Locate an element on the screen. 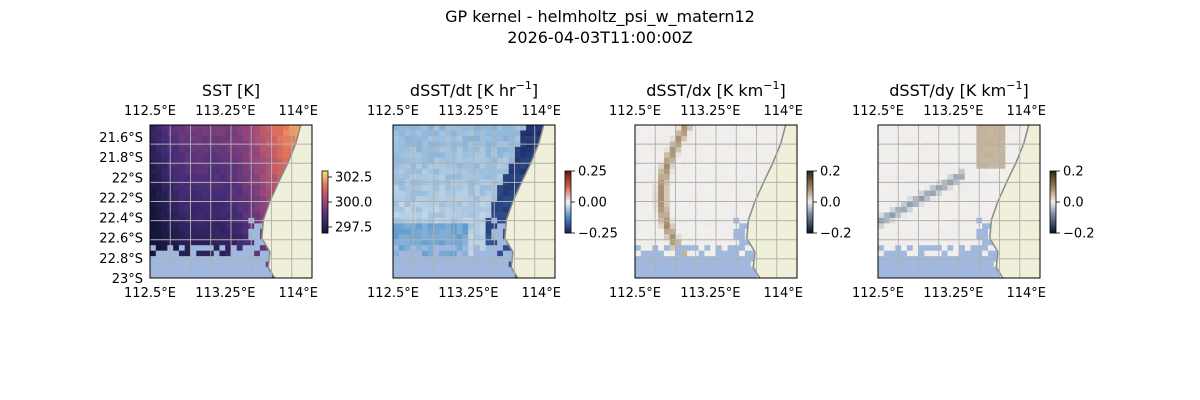  x-tick-label-top: 114°E is located at coordinates (541, 111).